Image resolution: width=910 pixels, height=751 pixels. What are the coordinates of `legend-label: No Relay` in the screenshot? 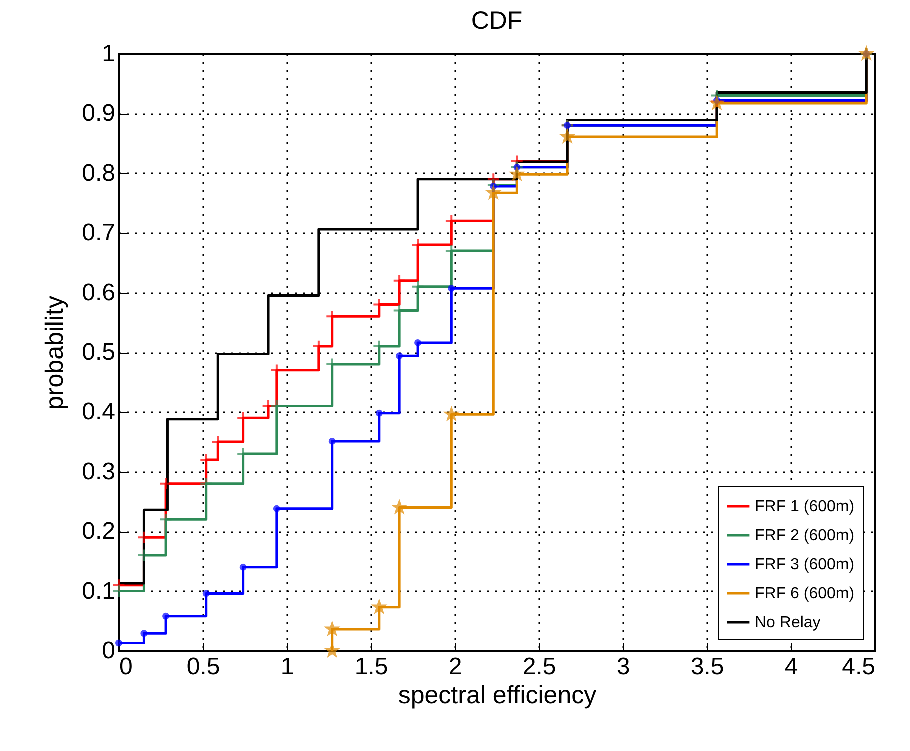 It's located at (788, 623).